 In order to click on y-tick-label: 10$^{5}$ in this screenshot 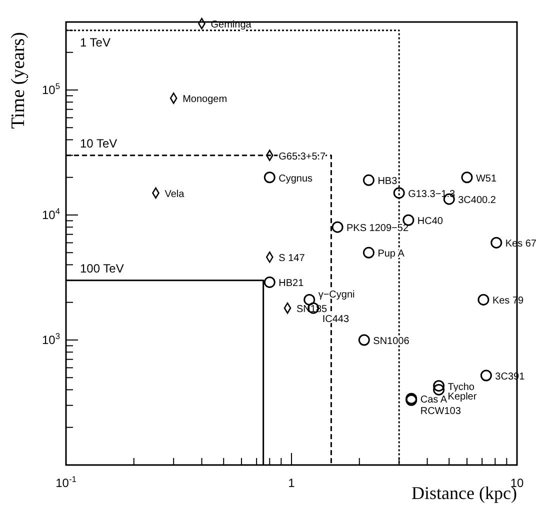, I will do `click(51, 89)`.